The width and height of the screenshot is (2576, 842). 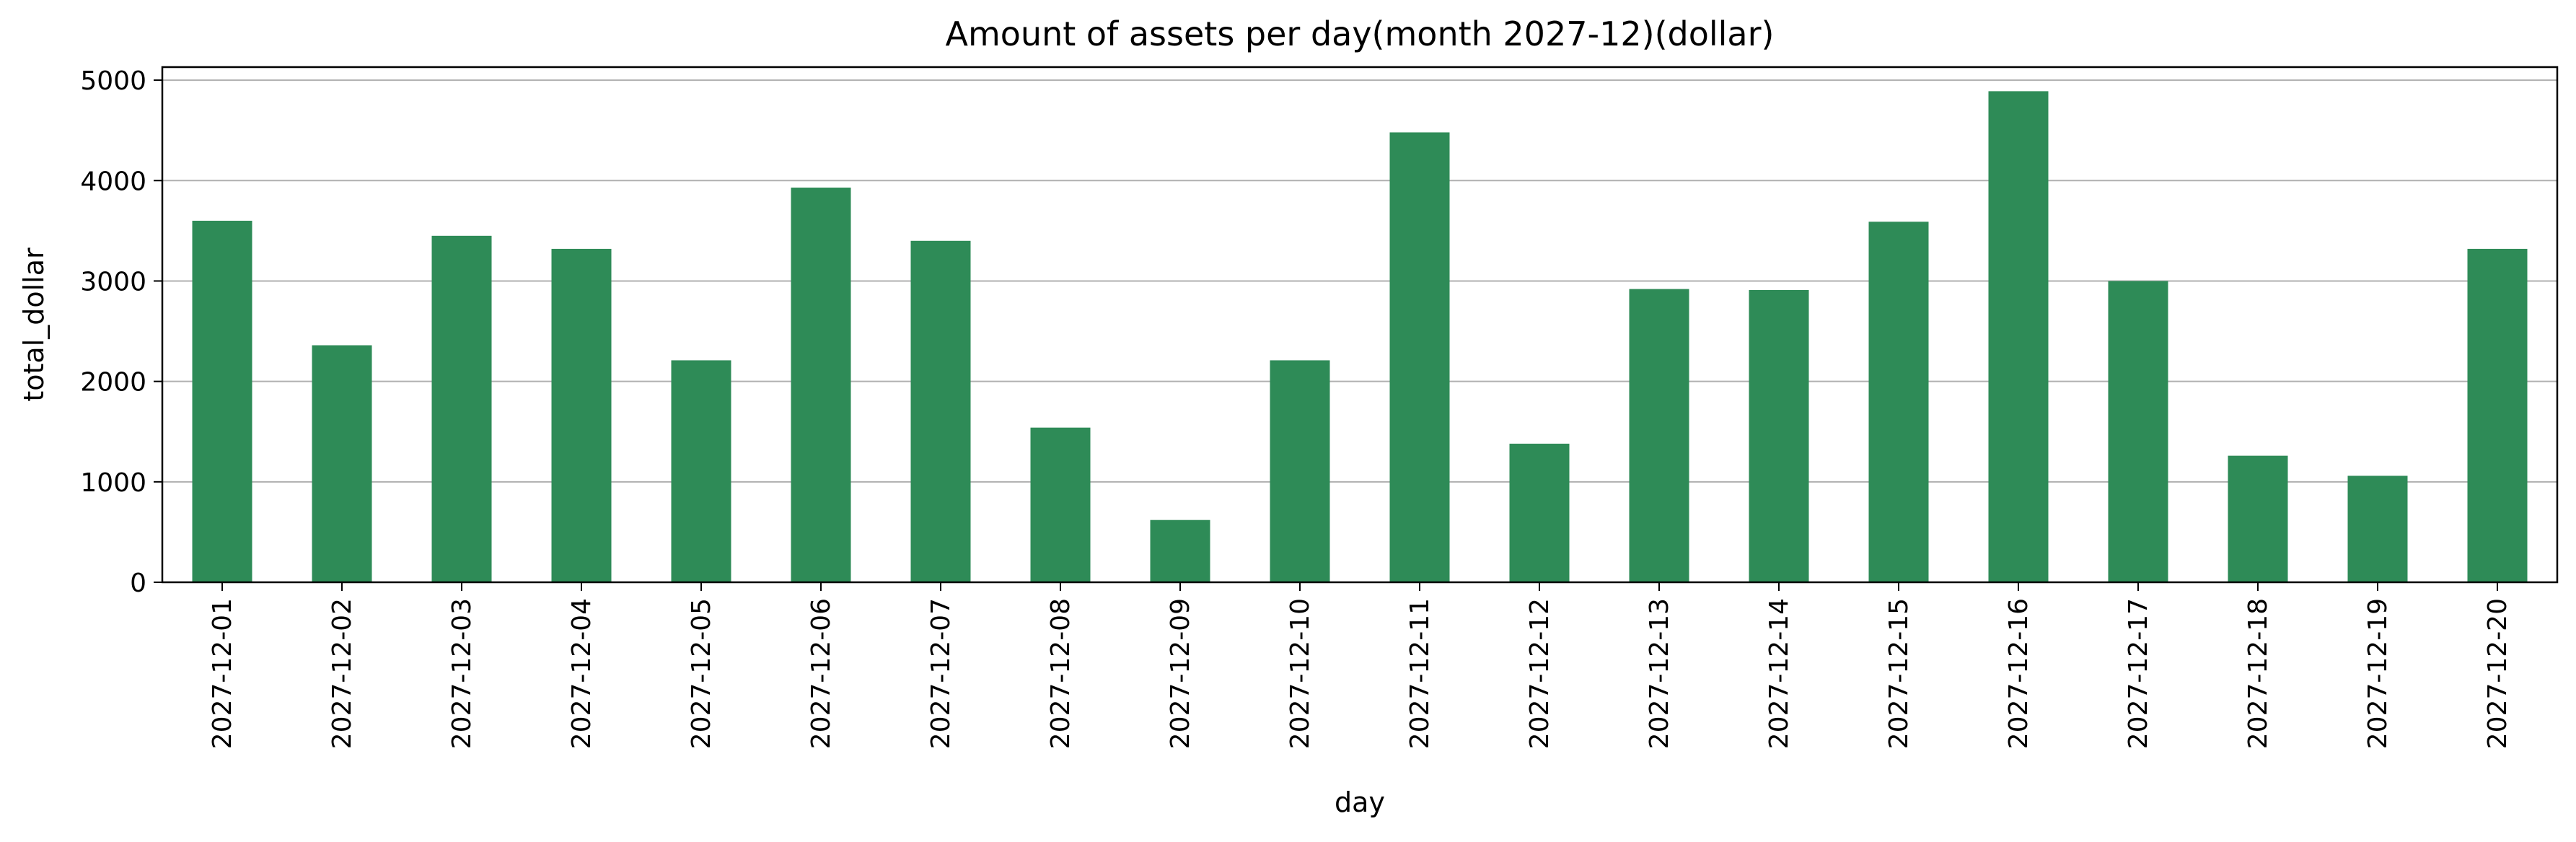 What do you see at coordinates (1659, 673) in the screenshot?
I see `x-tick-label: 2027-12-13` at bounding box center [1659, 673].